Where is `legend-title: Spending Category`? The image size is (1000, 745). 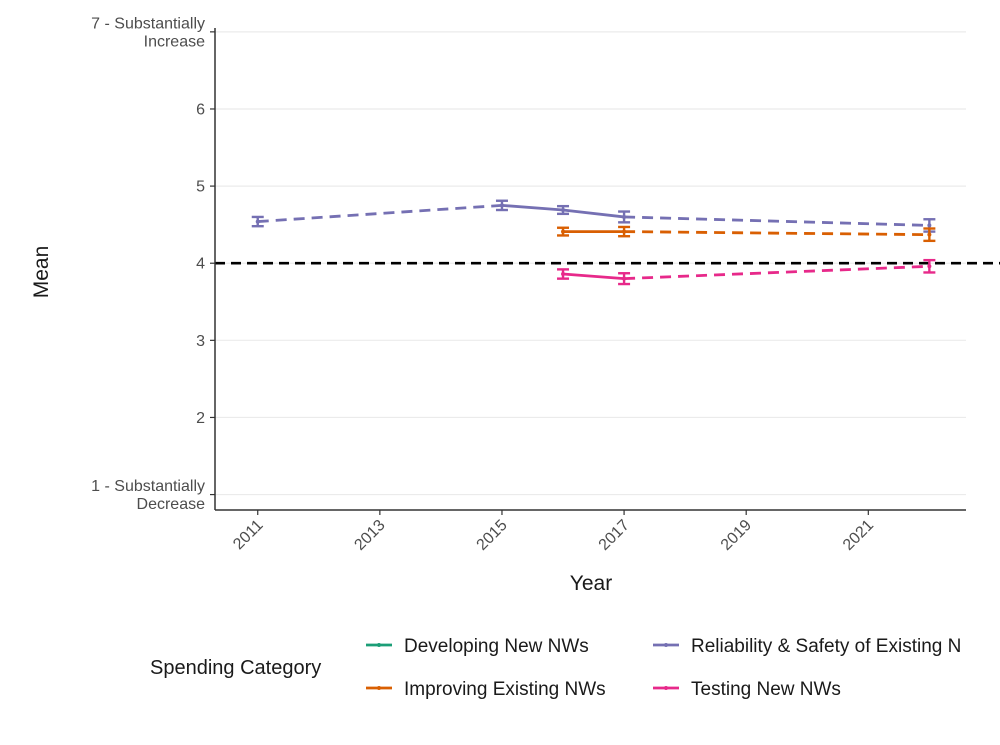 legend-title: Spending Category is located at coordinates (235, 668).